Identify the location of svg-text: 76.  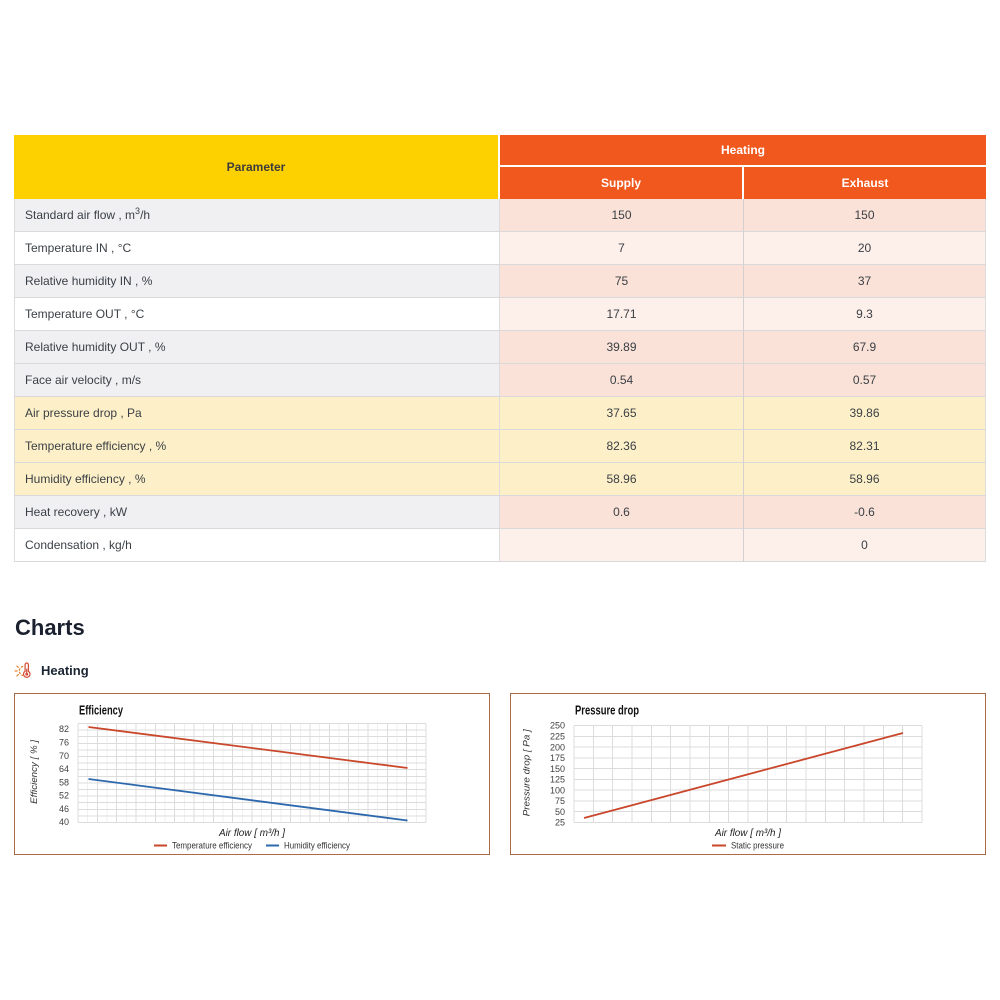
(64, 742).